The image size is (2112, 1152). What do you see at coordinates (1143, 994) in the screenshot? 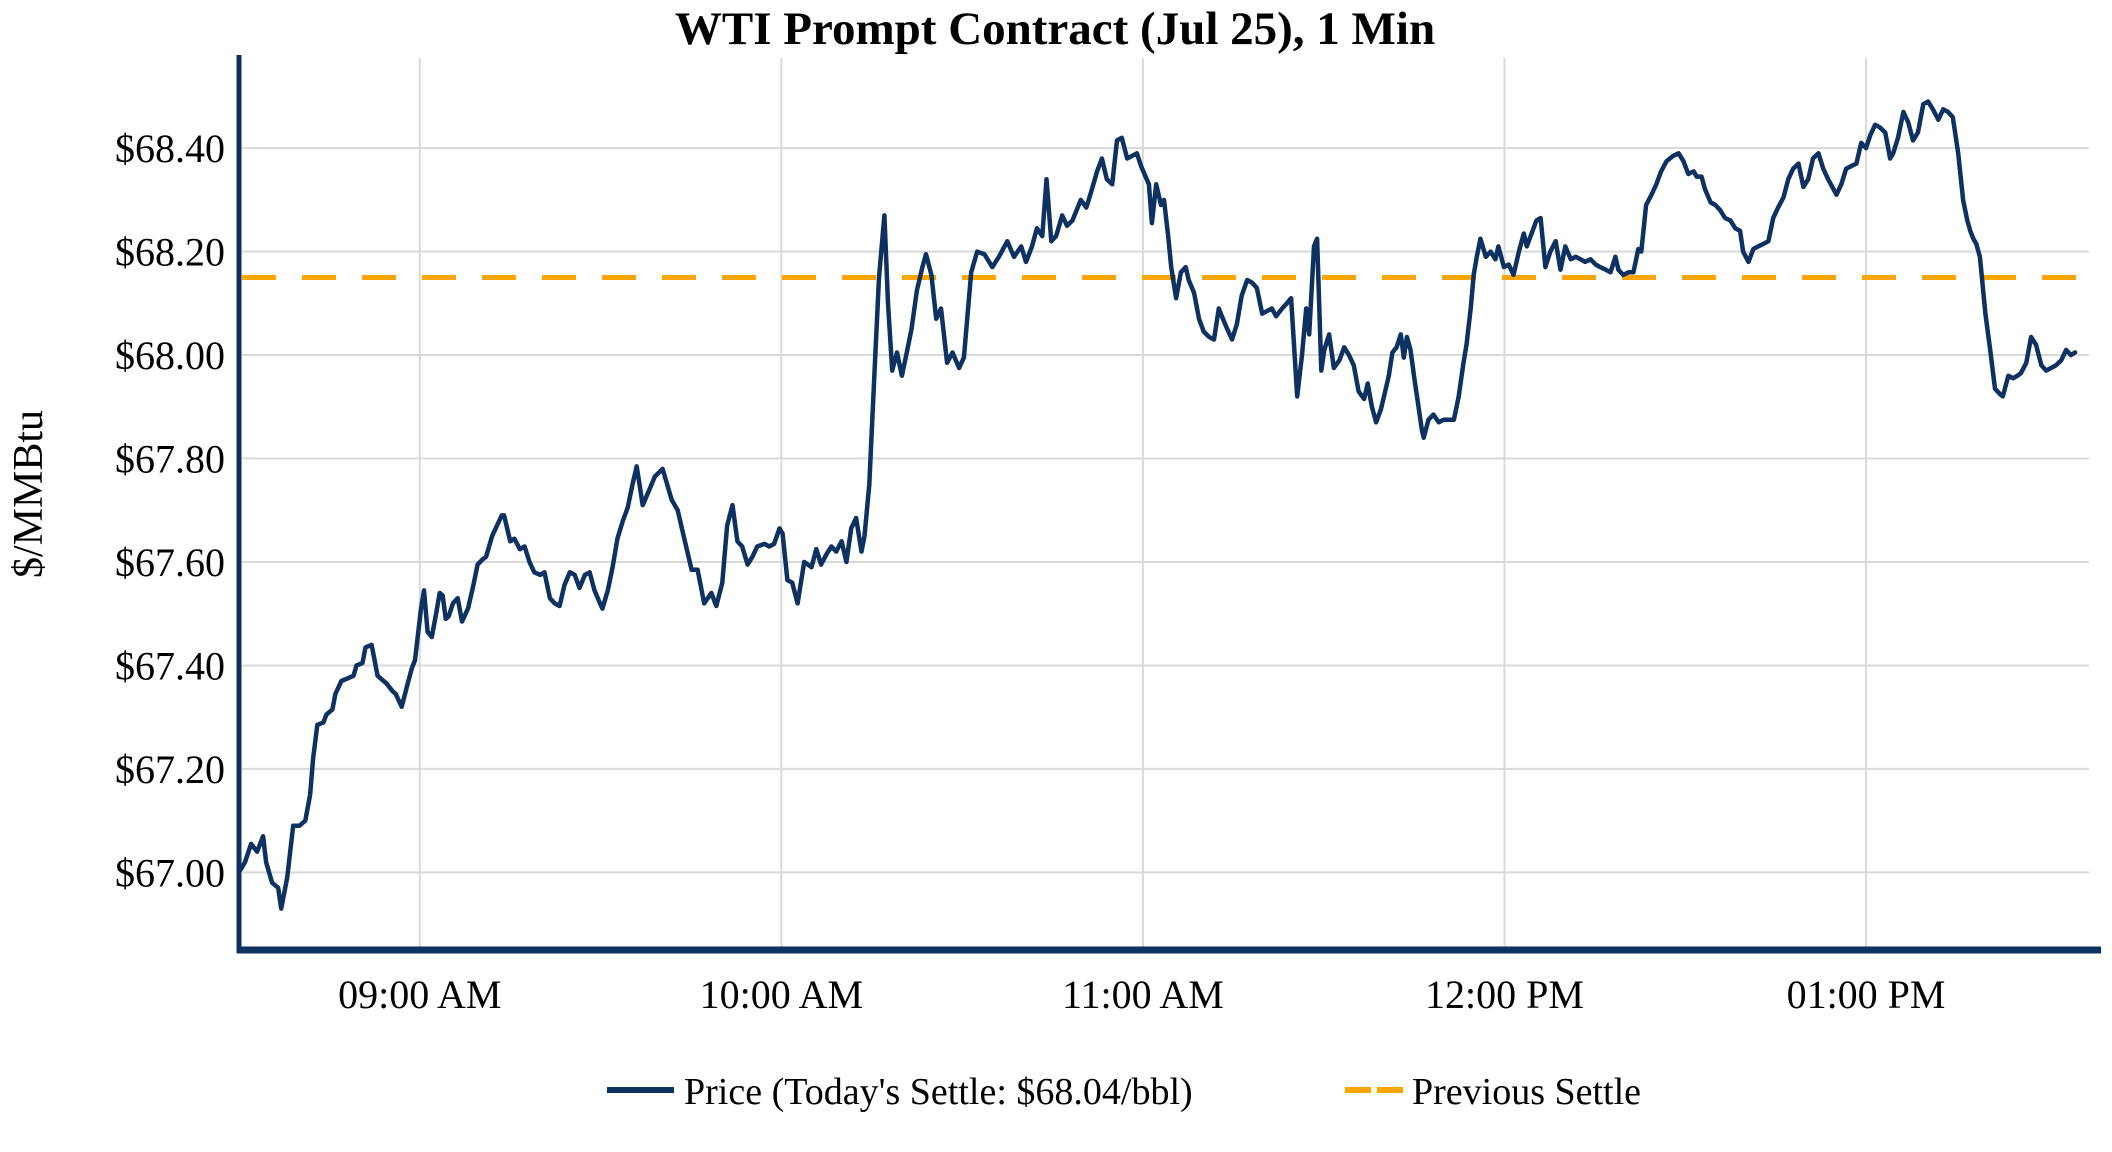
I see `x-tick-label: 11:00 AM` at bounding box center [1143, 994].